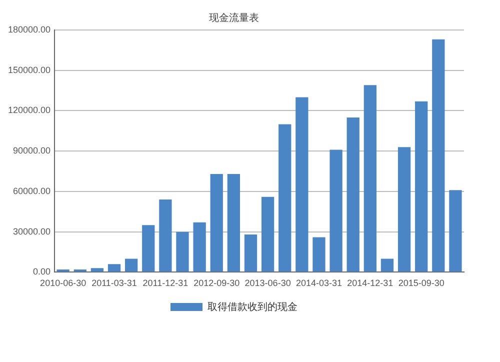  Describe the element at coordinates (217, 283) in the screenshot. I see `x-tick-label: 2012-09-30` at that location.